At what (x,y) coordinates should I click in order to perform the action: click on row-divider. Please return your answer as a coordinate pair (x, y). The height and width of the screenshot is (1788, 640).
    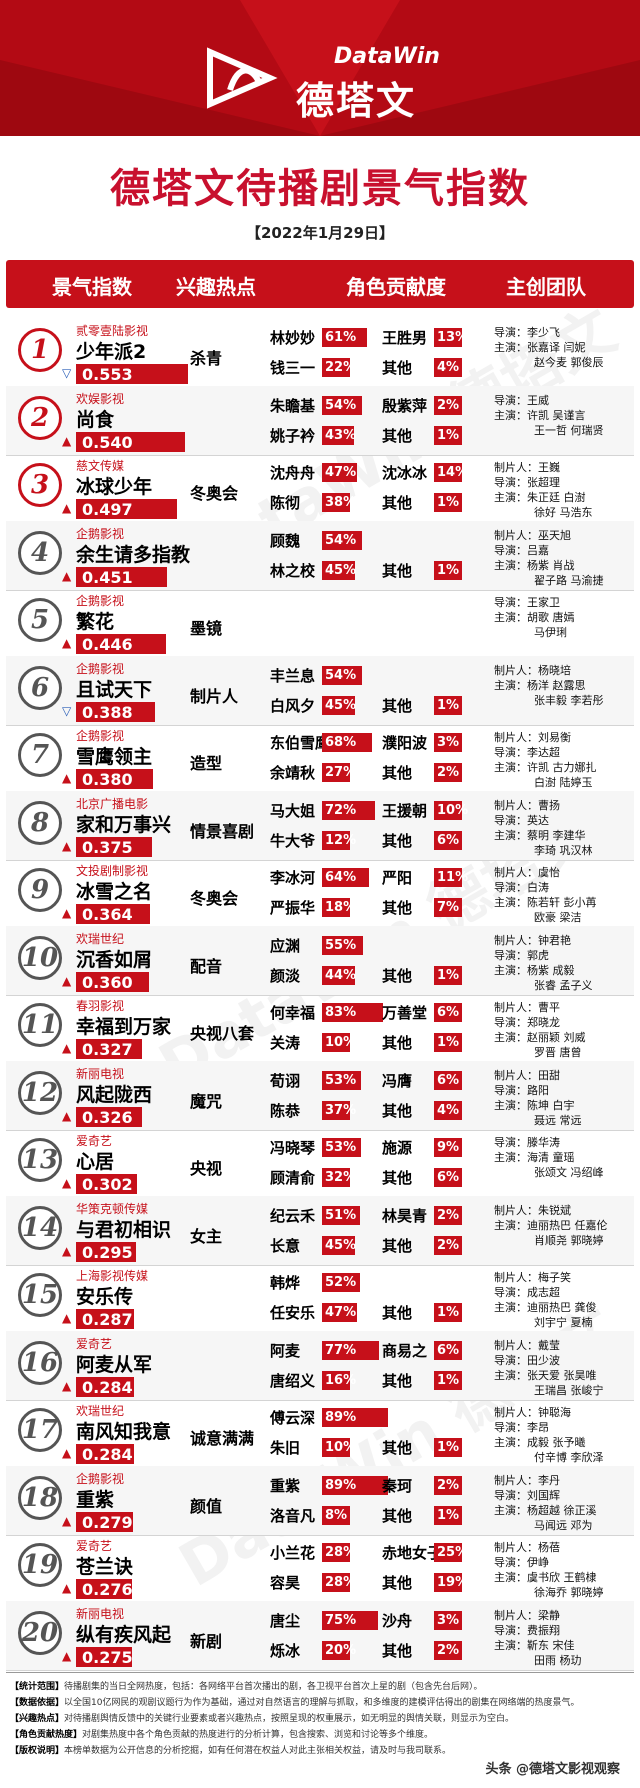
    Looking at the image, I should click on (320, 995).